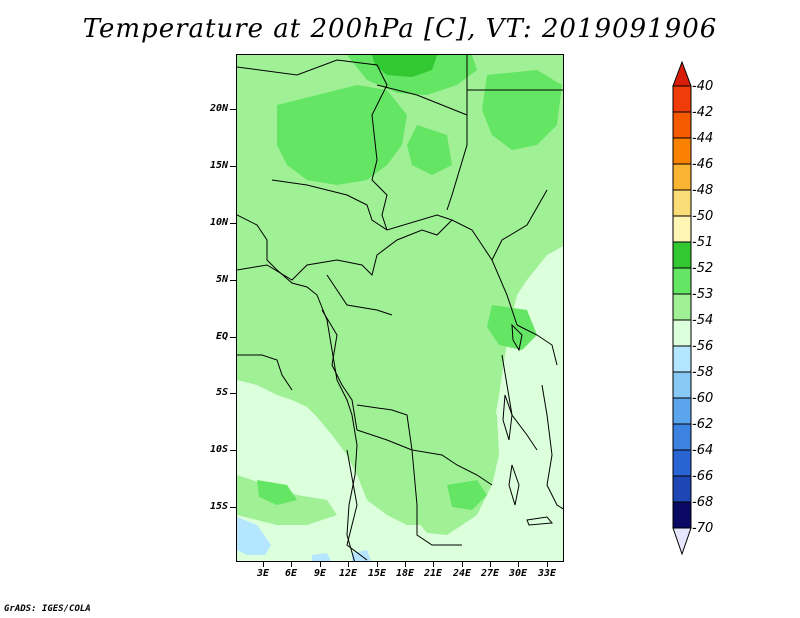  I want to click on lat-label-eq: EQ, so click(221, 336).